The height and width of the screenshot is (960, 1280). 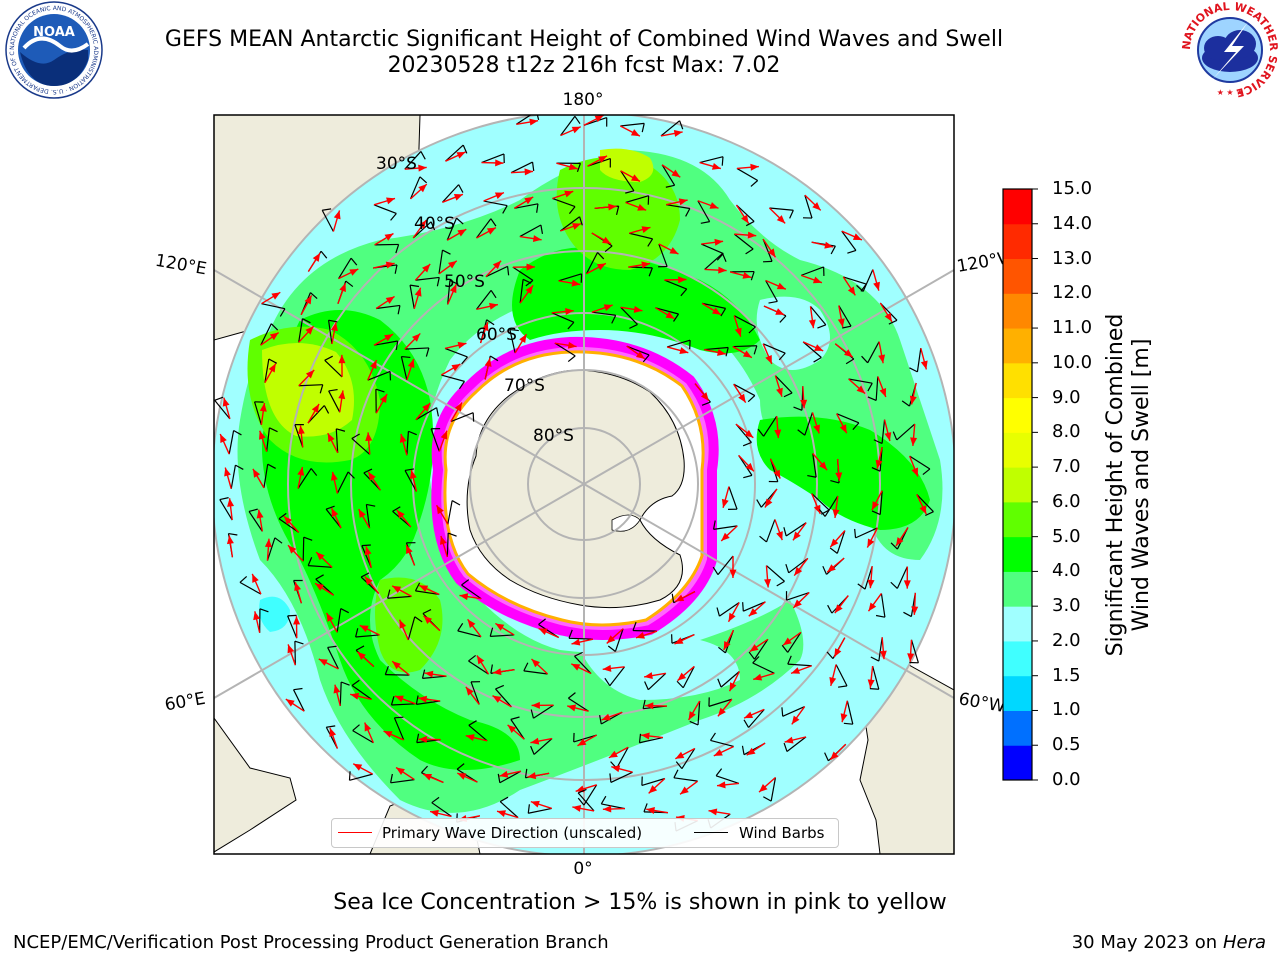 I want to click on colorbar-frame, so click(x=1017, y=484).